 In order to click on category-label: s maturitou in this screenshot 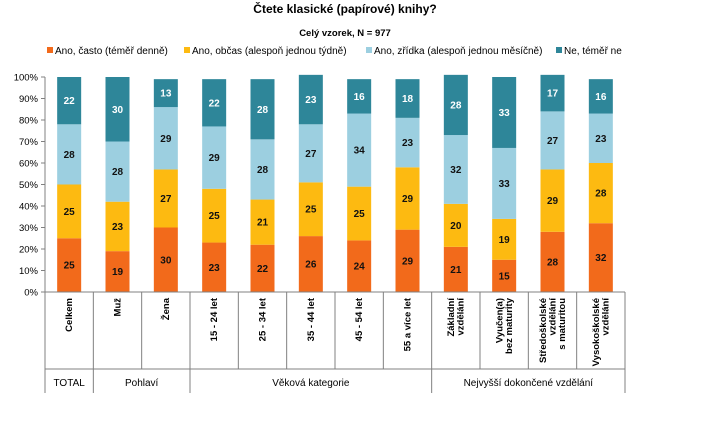, I will do `click(562, 324)`.